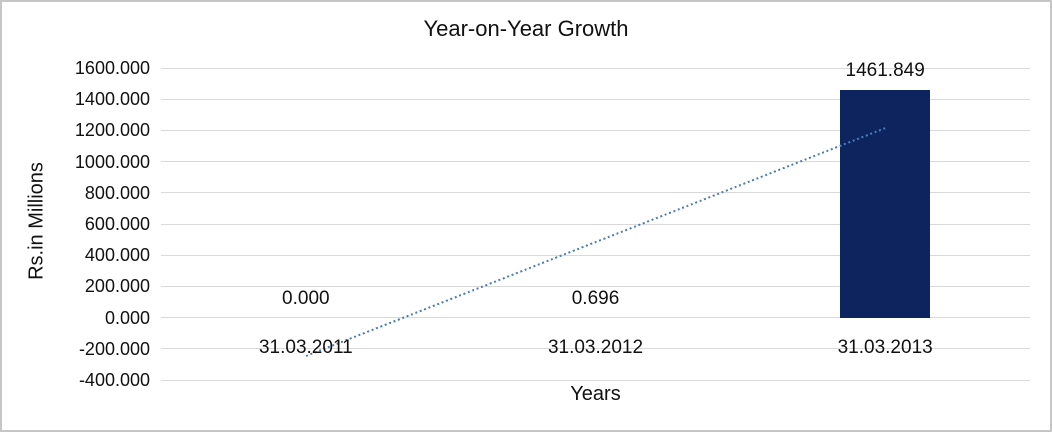 The width and height of the screenshot is (1052, 432). Describe the element at coordinates (117, 255) in the screenshot. I see `y-tick-label: 400.000` at that location.